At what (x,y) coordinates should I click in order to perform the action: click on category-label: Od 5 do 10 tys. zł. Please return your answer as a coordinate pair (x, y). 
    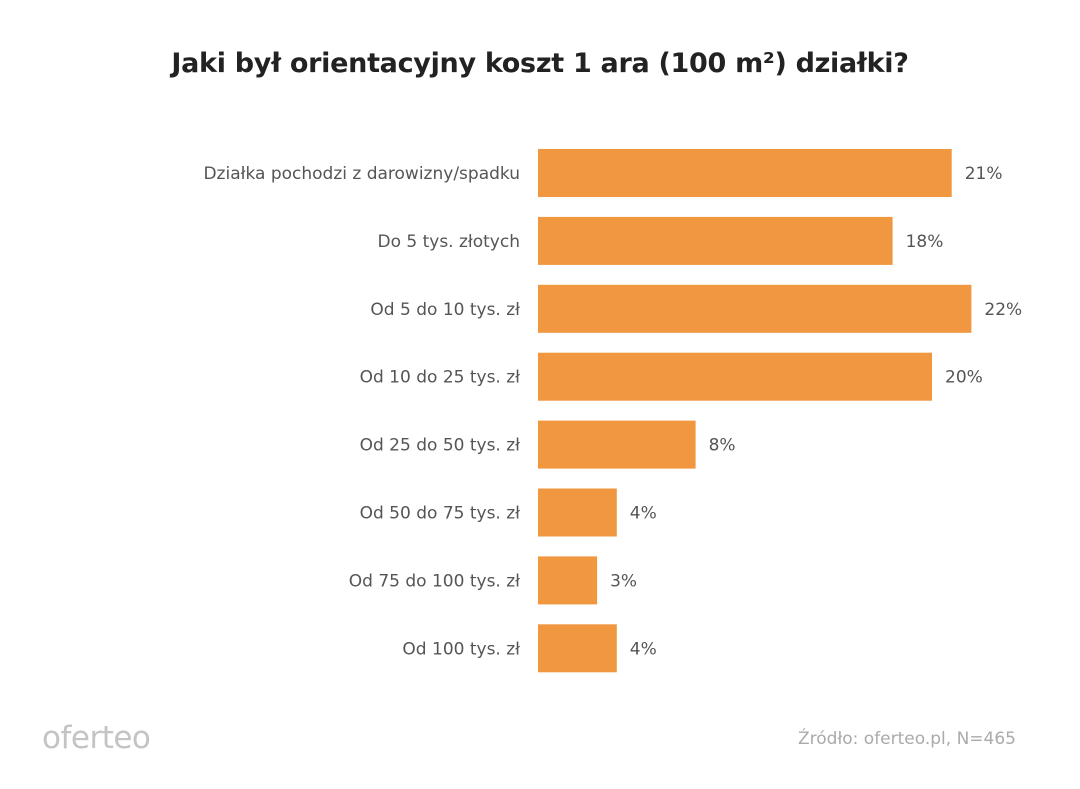
    Looking at the image, I should click on (445, 310).